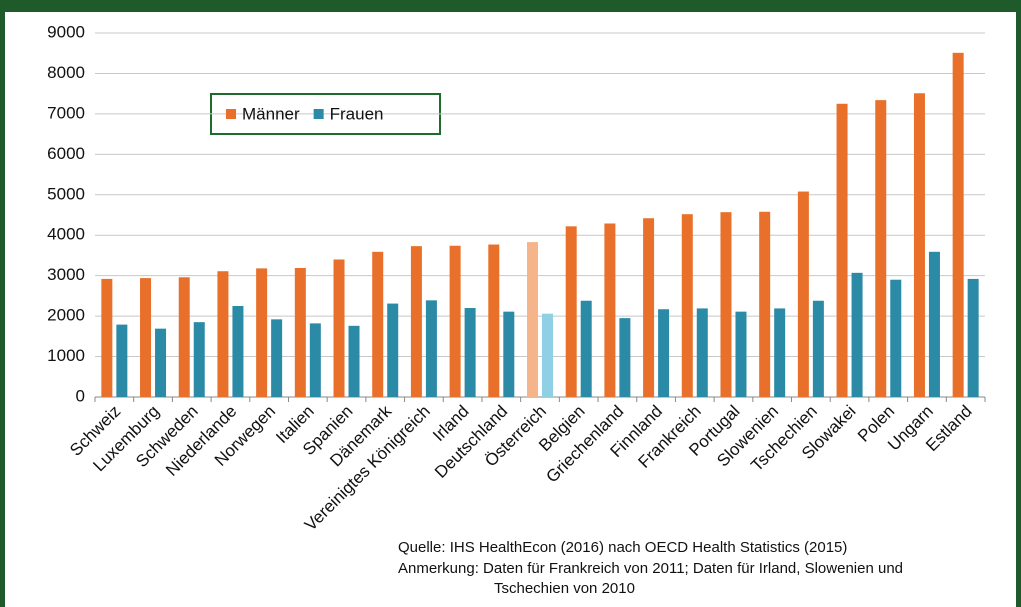  What do you see at coordinates (66, 193) in the screenshot?
I see `y-tick-label: 5000` at bounding box center [66, 193].